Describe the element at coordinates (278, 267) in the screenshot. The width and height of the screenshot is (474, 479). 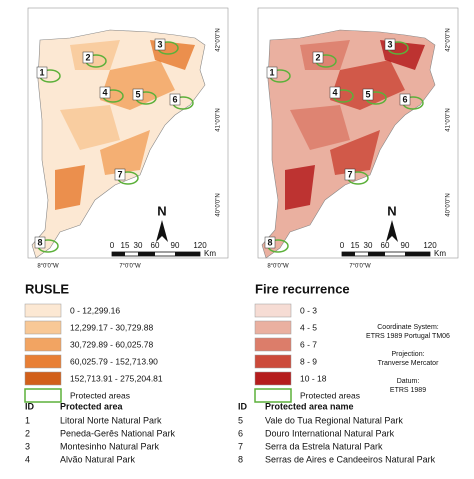
I see `lon-label: 8°0'0"W` at that location.